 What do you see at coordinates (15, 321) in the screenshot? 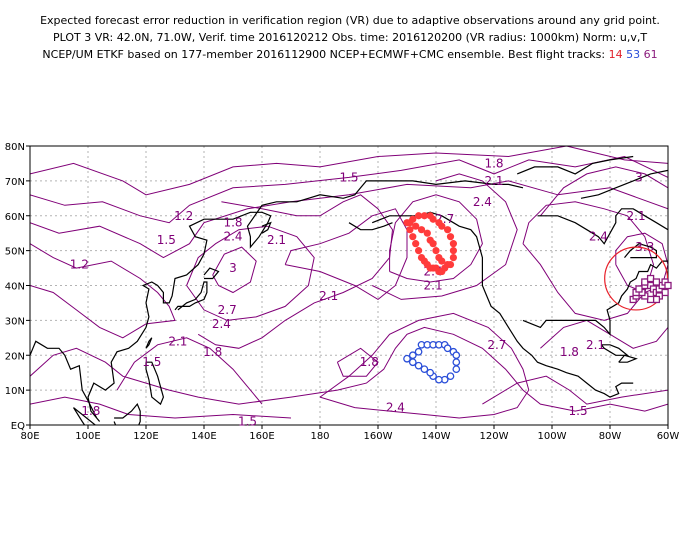
I see `y-tick-label: 30N` at bounding box center [15, 321].